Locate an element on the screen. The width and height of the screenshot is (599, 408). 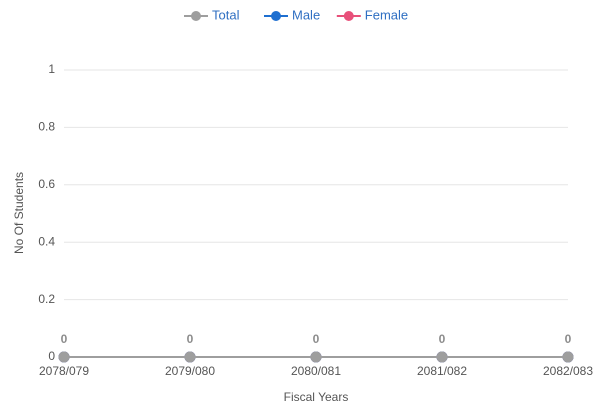
x-tick-label: 2080/081 is located at coordinates (316, 371).